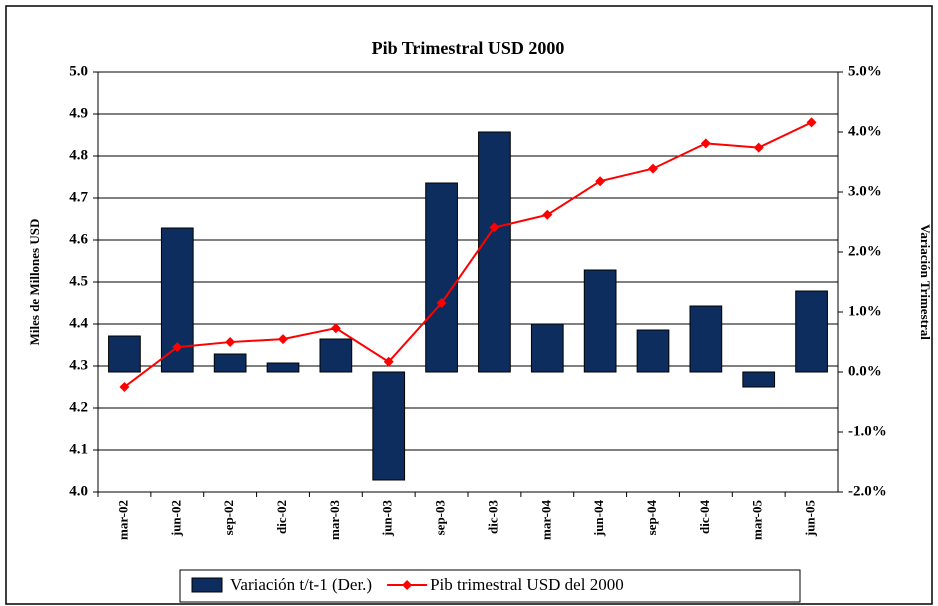 This screenshot has height=606, width=938. What do you see at coordinates (78, 449) in the screenshot?
I see `y-tick-label: 4.1` at bounding box center [78, 449].